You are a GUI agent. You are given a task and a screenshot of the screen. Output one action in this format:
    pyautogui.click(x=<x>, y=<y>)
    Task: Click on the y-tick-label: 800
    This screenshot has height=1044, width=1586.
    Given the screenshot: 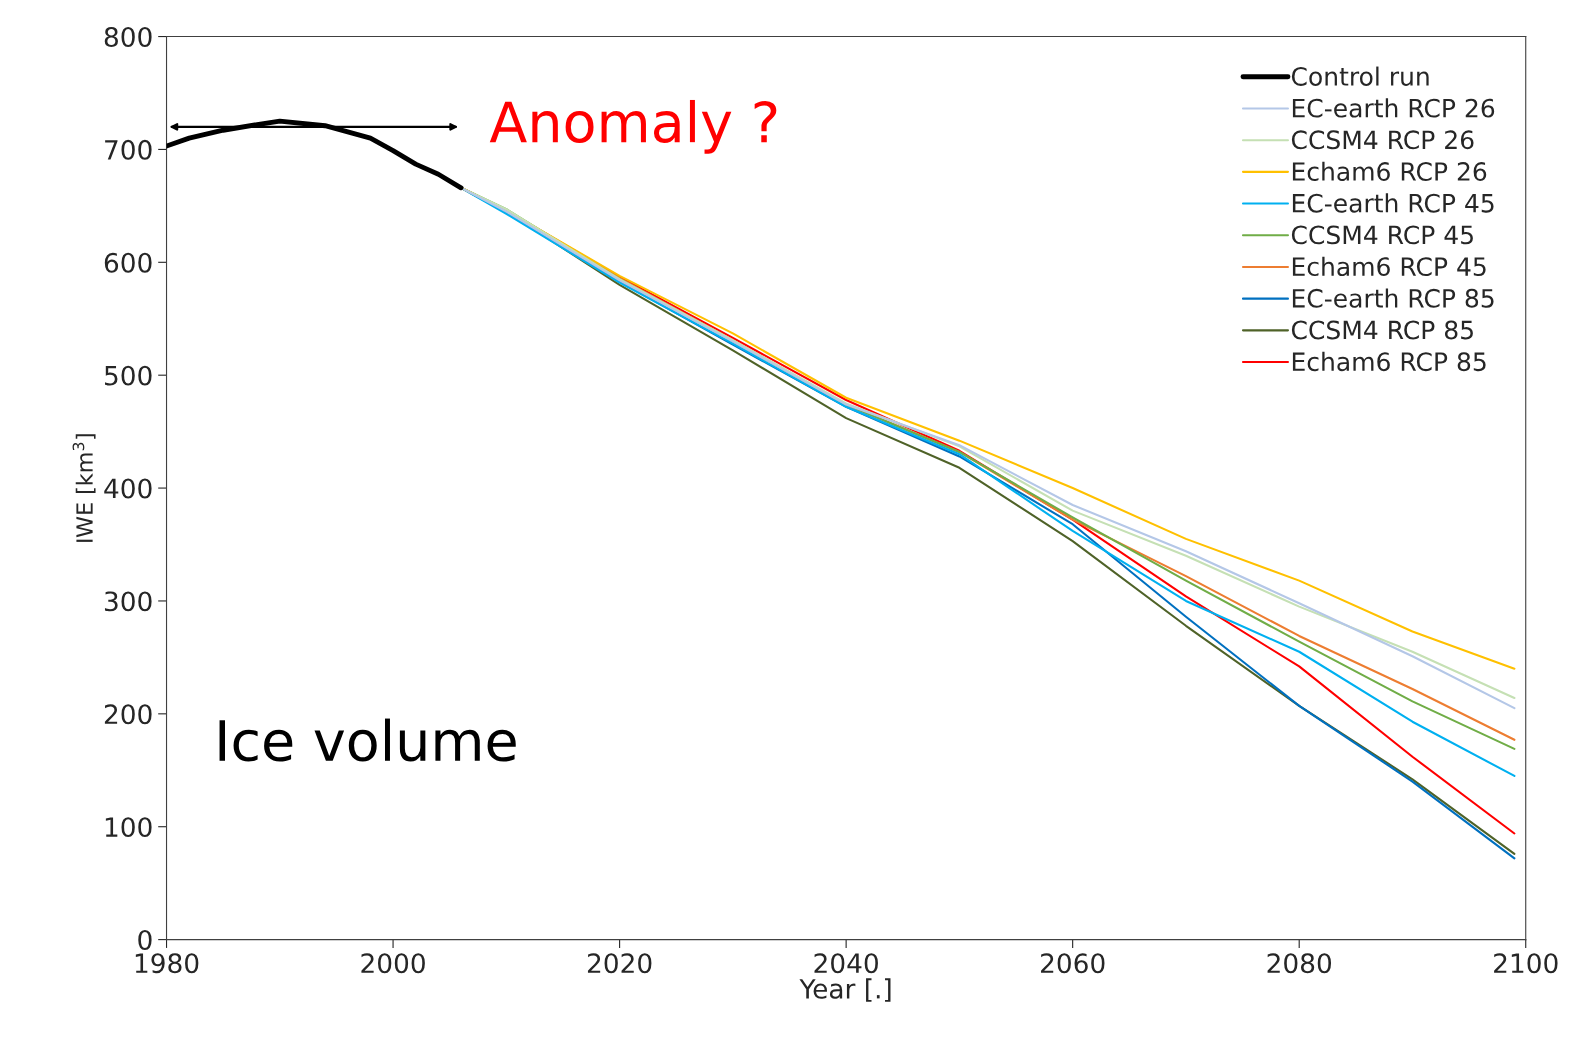 What is the action you would take?
    pyautogui.click(x=128, y=36)
    